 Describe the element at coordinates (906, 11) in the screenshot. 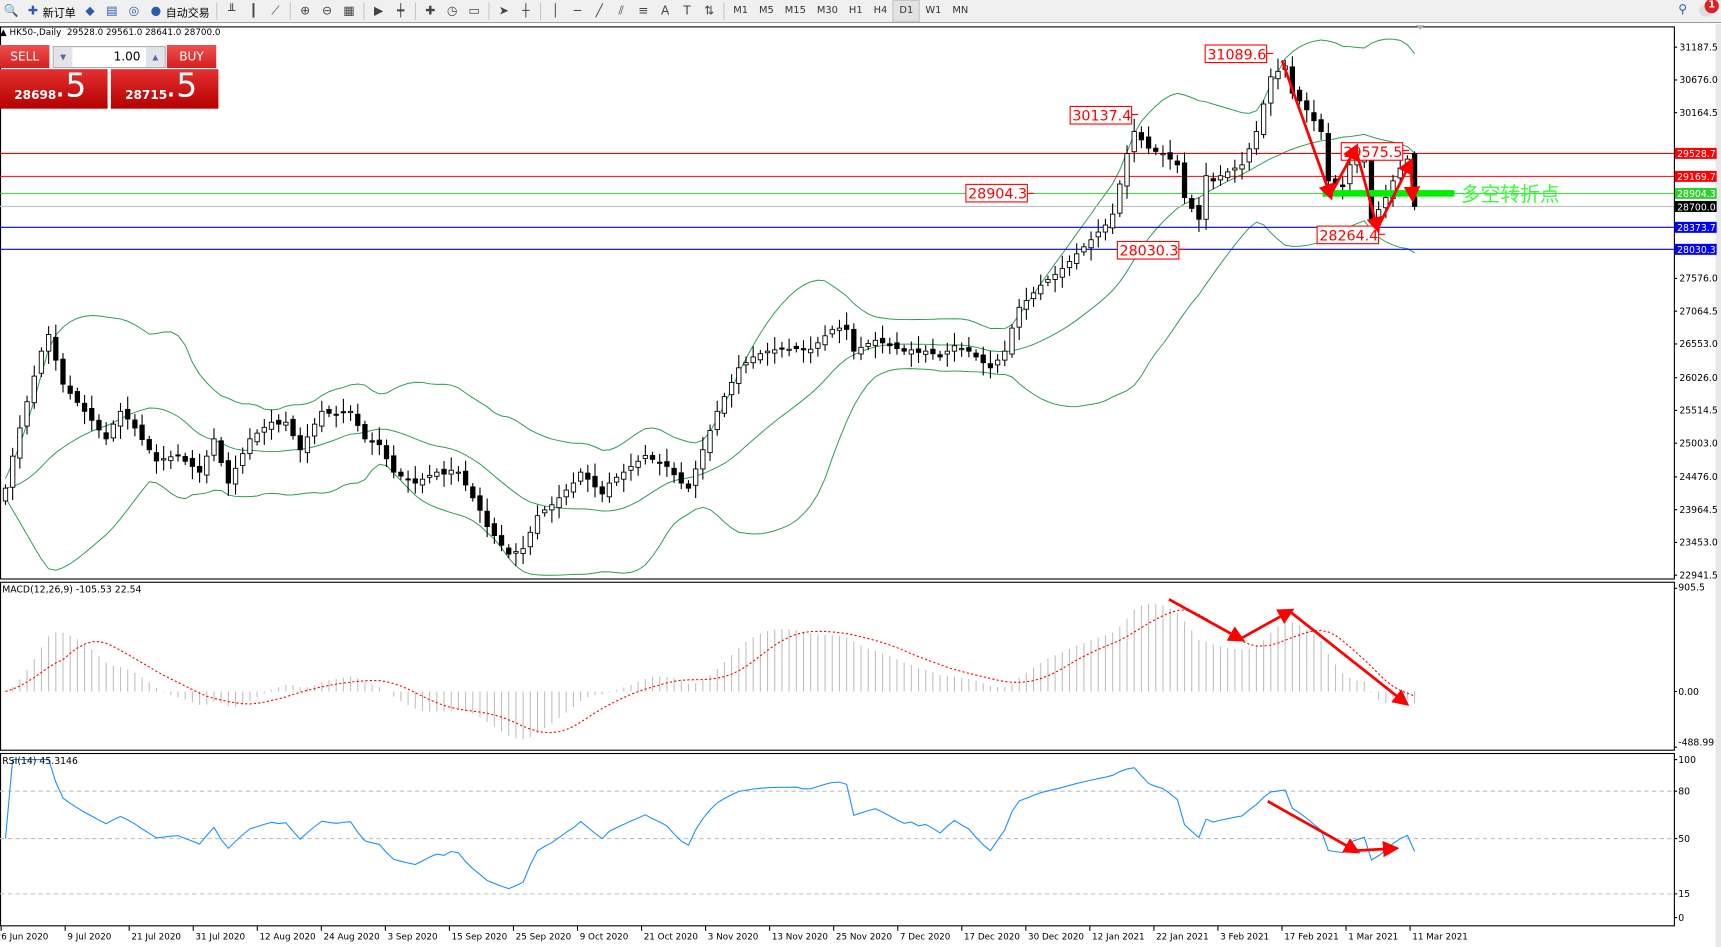

I see `timeframe-d1: D1` at that location.